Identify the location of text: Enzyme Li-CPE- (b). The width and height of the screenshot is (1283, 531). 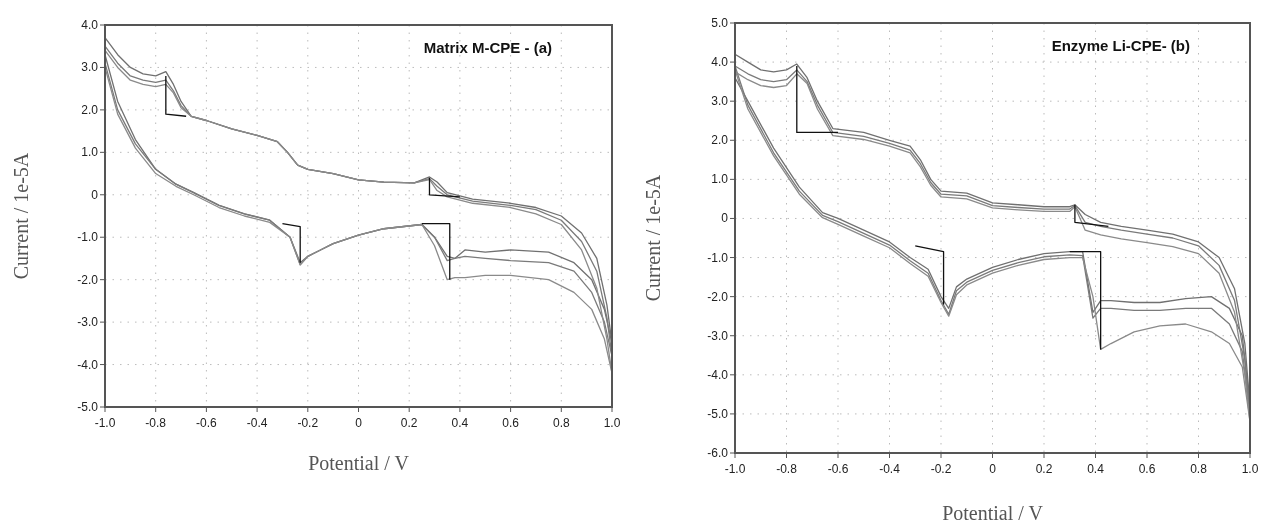
(1120, 45).